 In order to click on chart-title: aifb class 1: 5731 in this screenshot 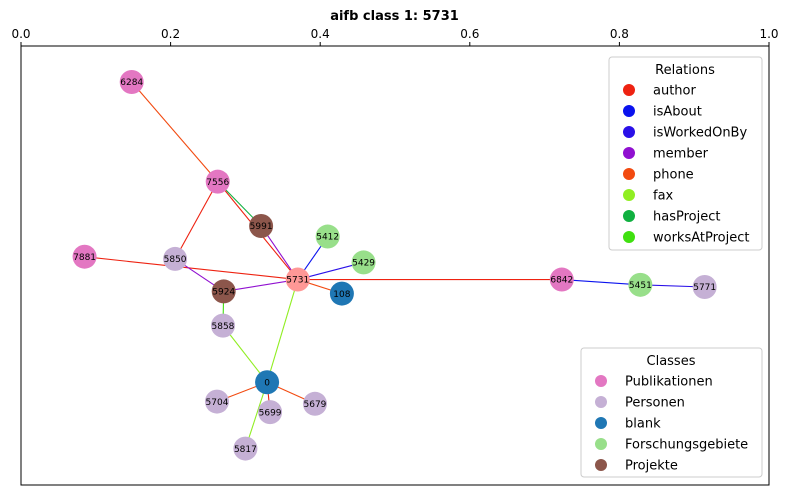, I will do `click(394, 16)`.